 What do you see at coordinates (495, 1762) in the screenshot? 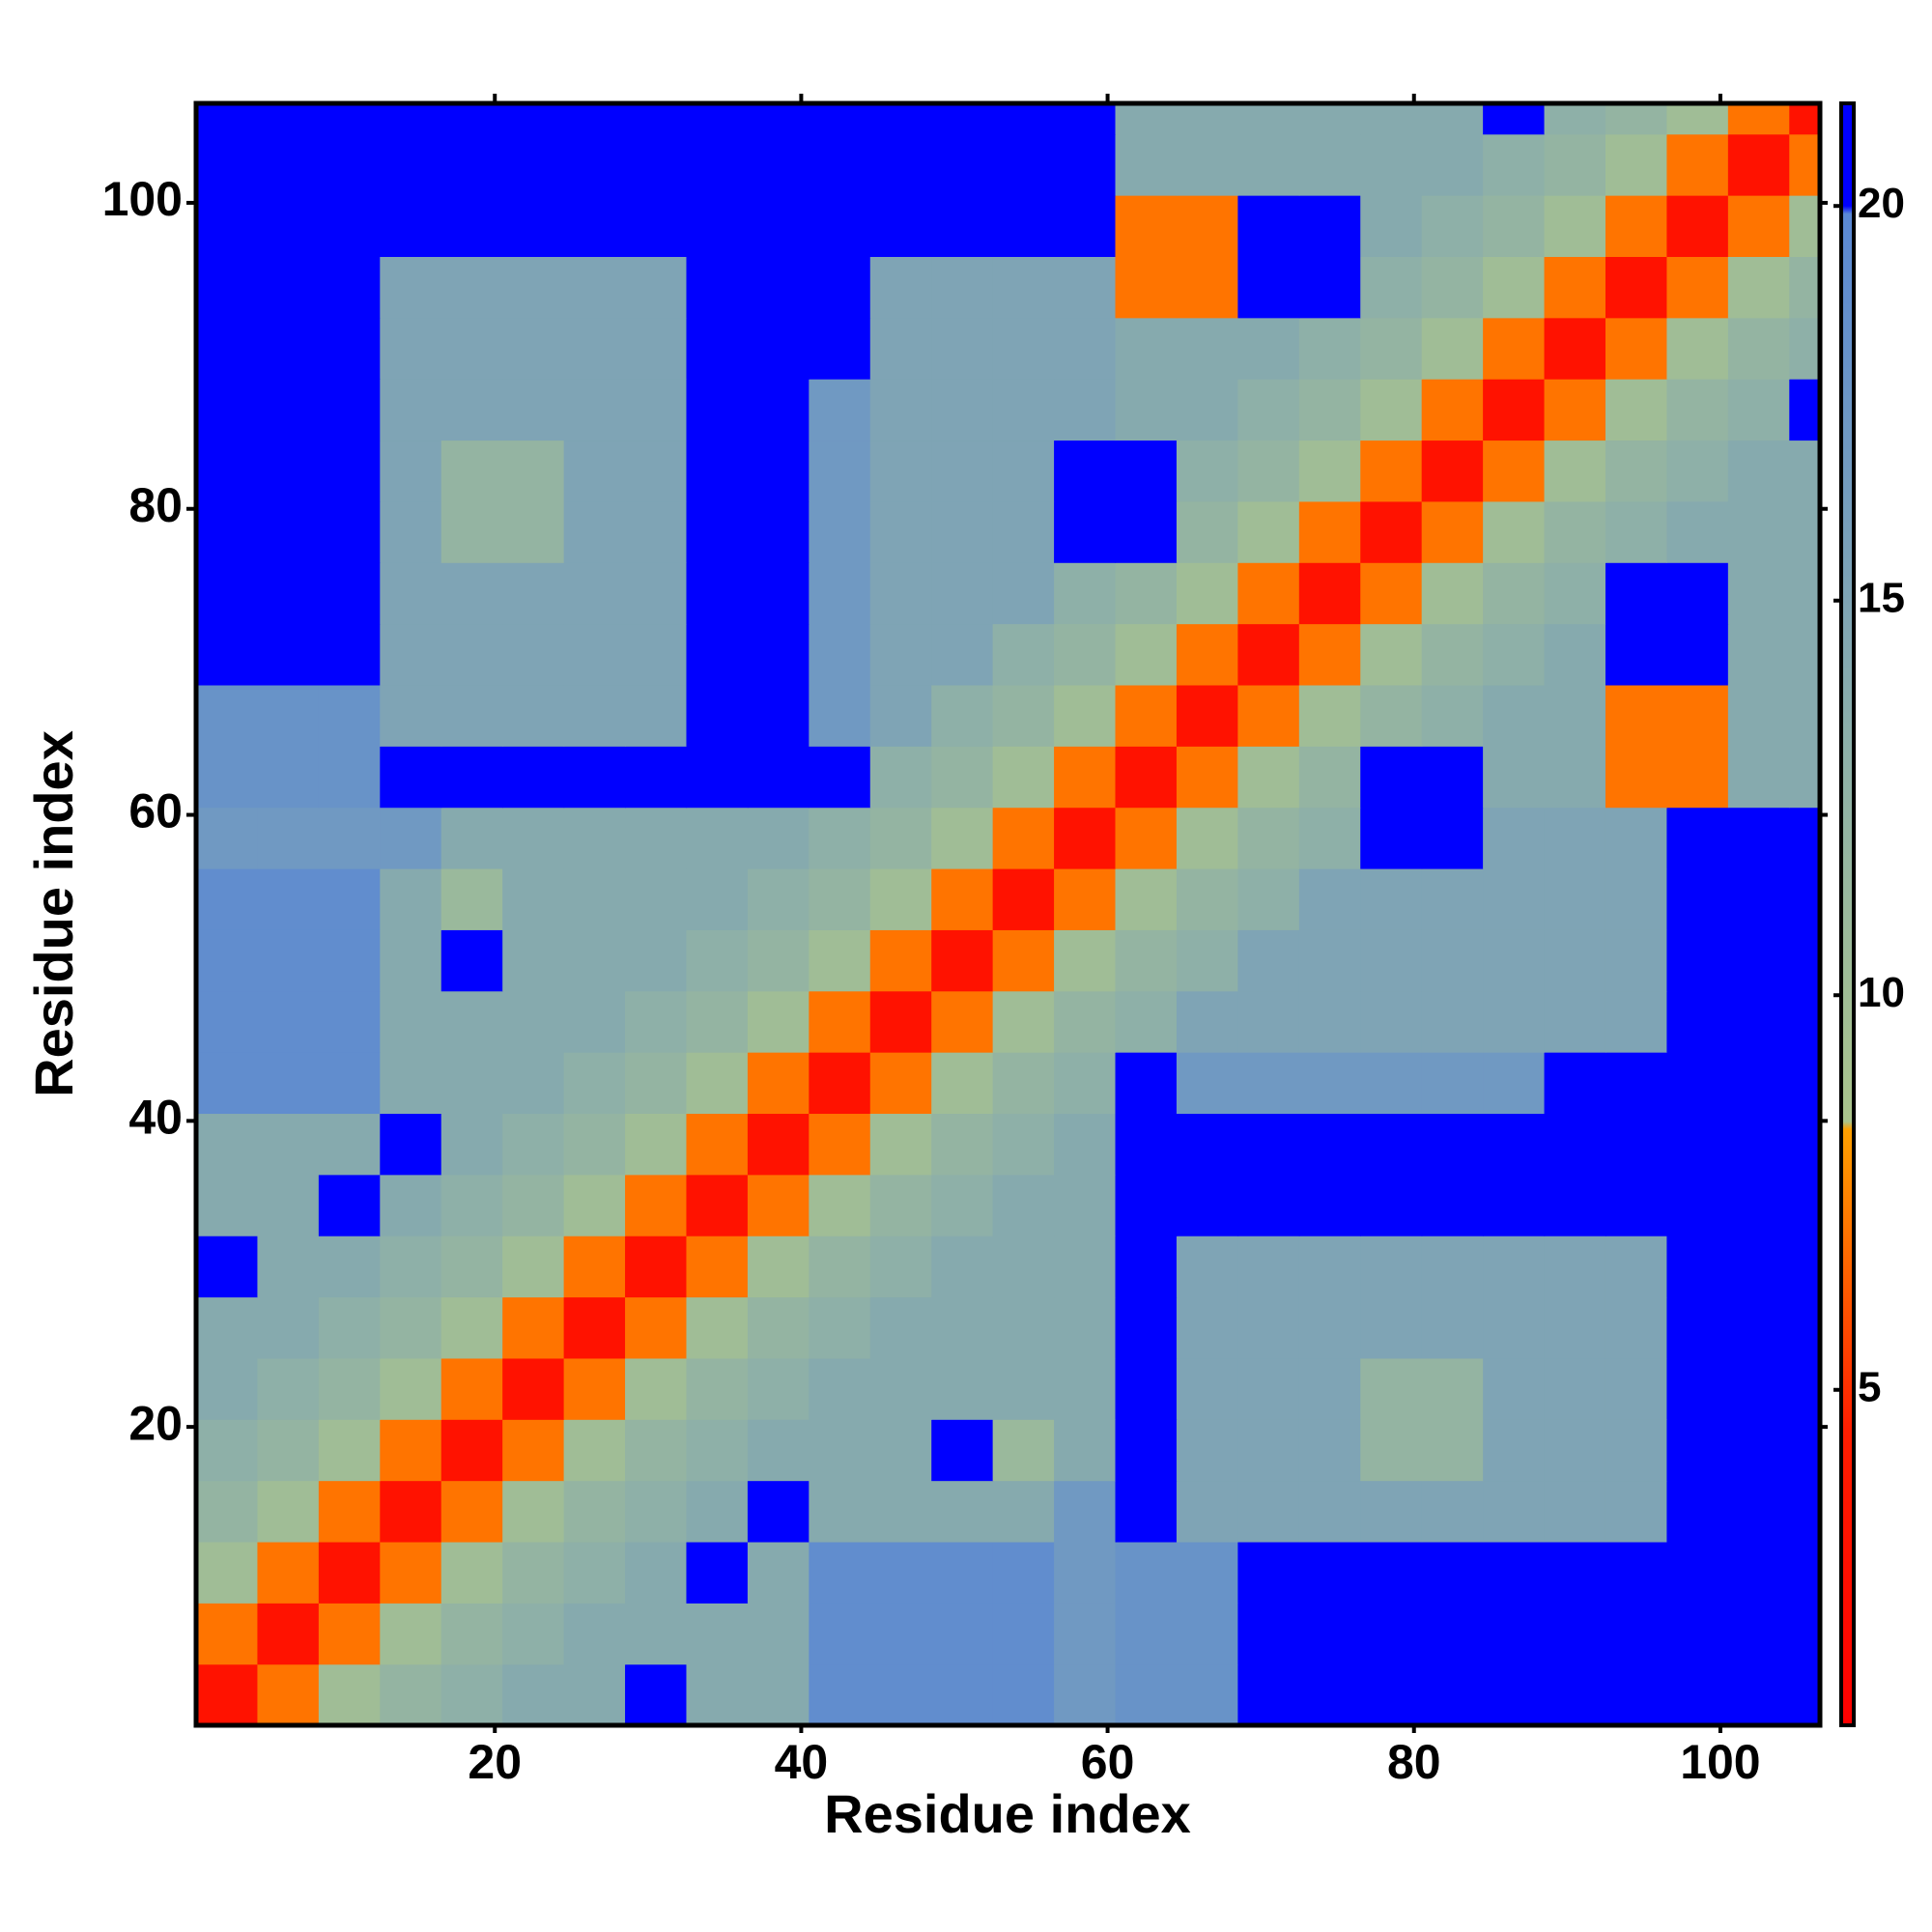
I see `x-tick-label: 20` at bounding box center [495, 1762].